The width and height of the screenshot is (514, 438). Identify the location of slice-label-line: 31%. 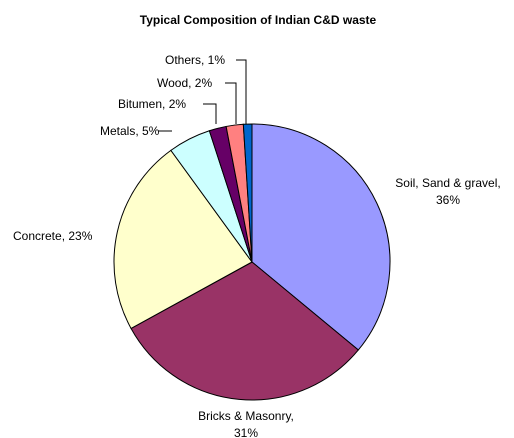
(246, 432).